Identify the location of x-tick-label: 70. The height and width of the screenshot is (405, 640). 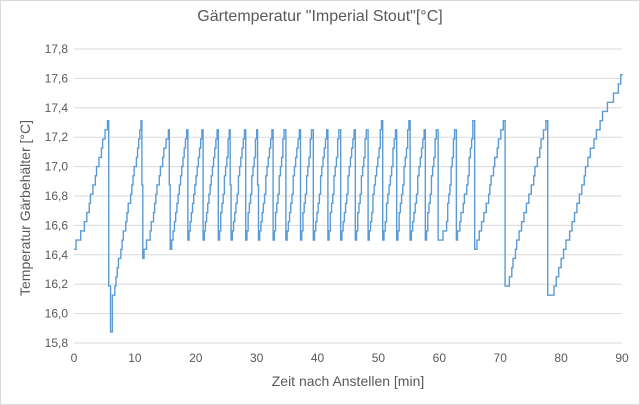
(501, 358).